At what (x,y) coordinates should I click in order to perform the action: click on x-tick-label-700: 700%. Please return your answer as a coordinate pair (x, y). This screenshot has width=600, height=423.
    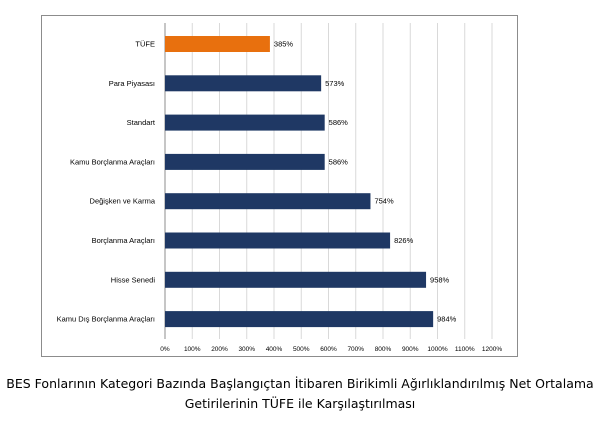
    Looking at the image, I should click on (355, 349).